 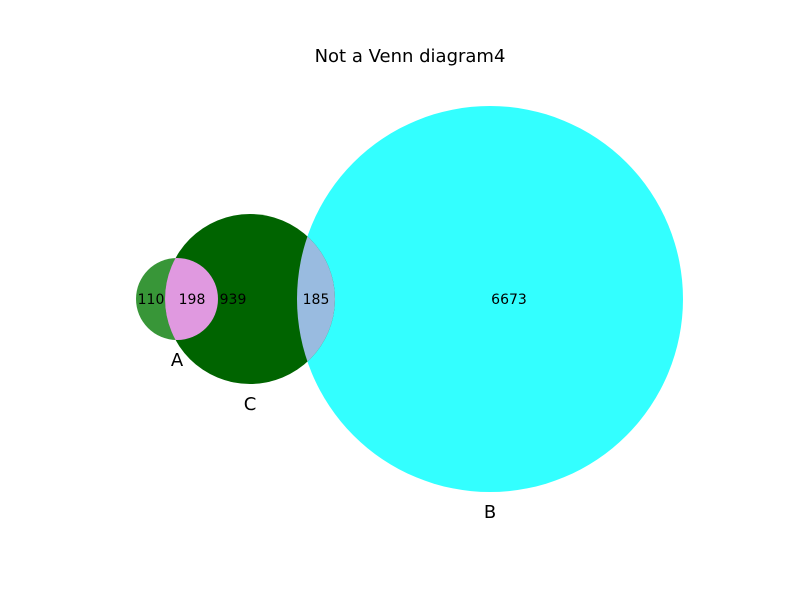 What do you see at coordinates (233, 300) in the screenshot?
I see `region-c-only-count: 939` at bounding box center [233, 300].